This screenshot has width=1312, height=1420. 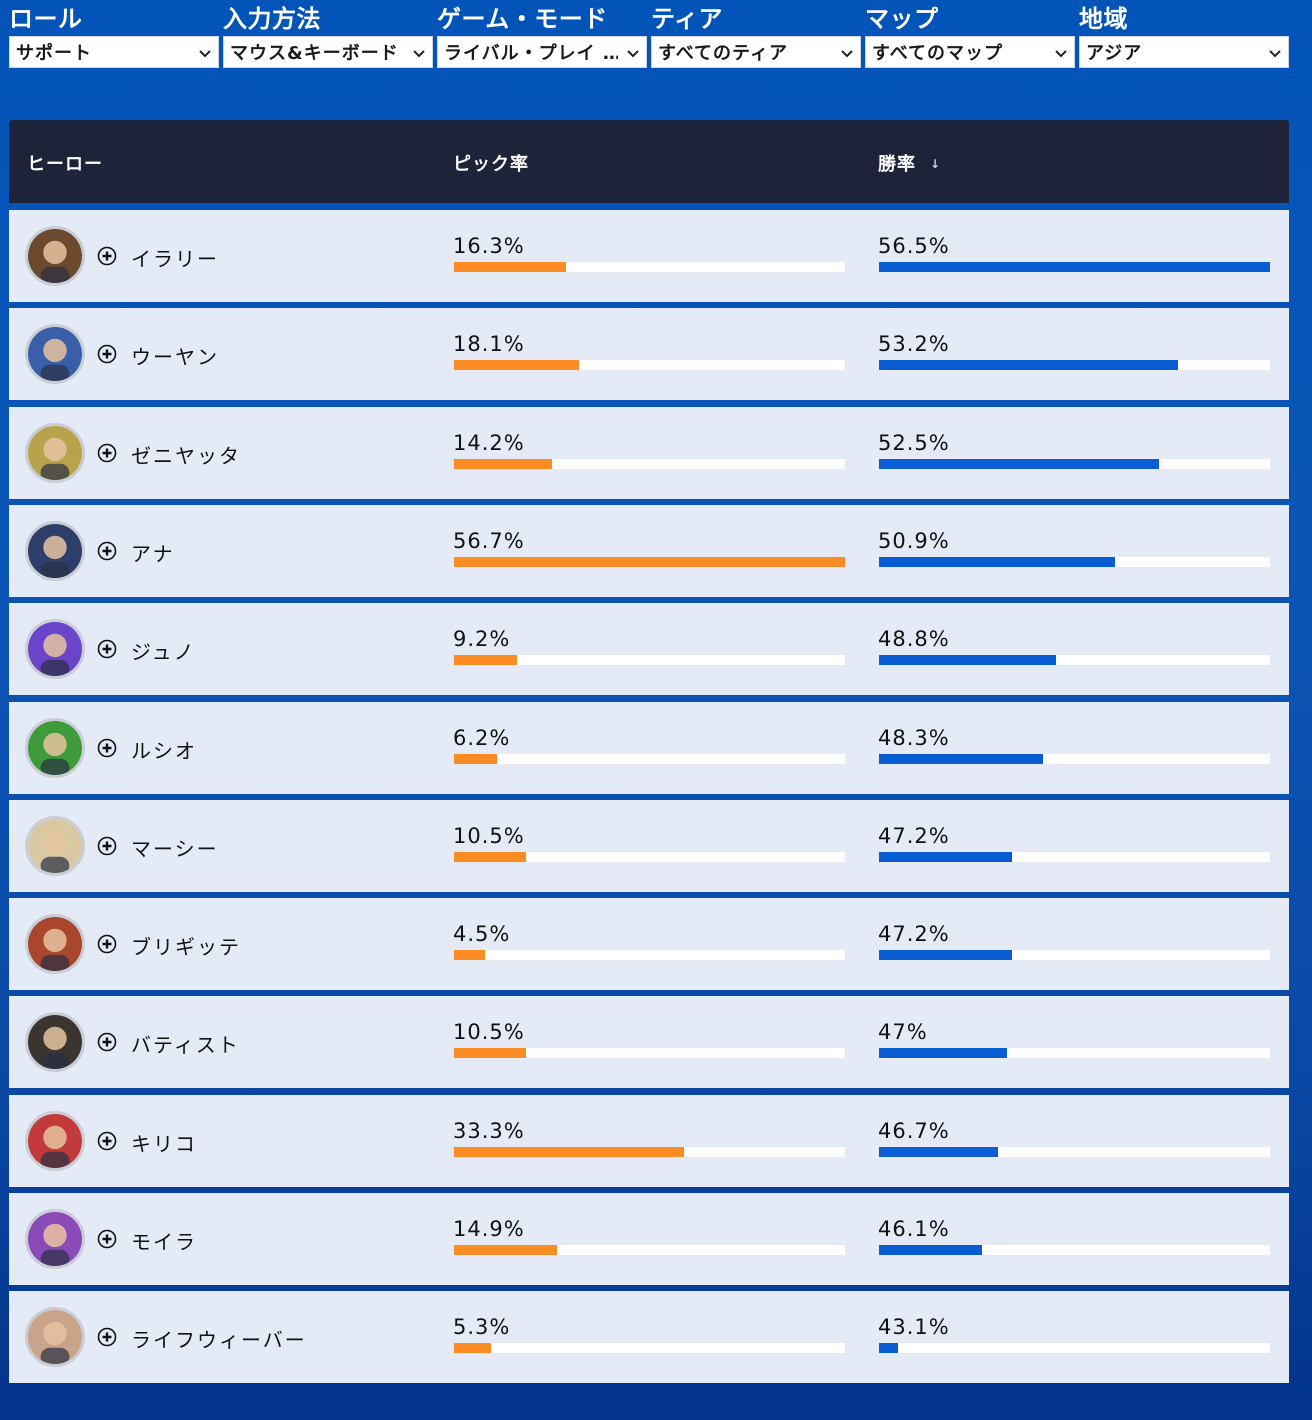 What do you see at coordinates (175, 357) in the screenshot?
I see `hero-name: ウーヤン` at bounding box center [175, 357].